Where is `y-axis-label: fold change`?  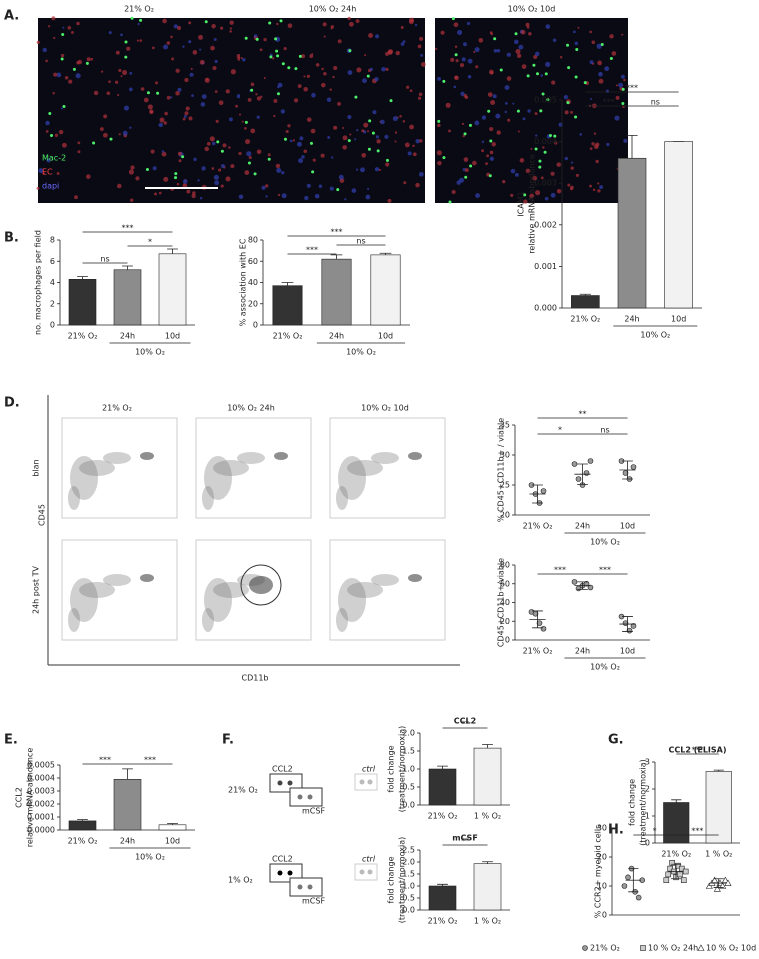
y-axis-label: fold change is located at coordinates (391, 879).